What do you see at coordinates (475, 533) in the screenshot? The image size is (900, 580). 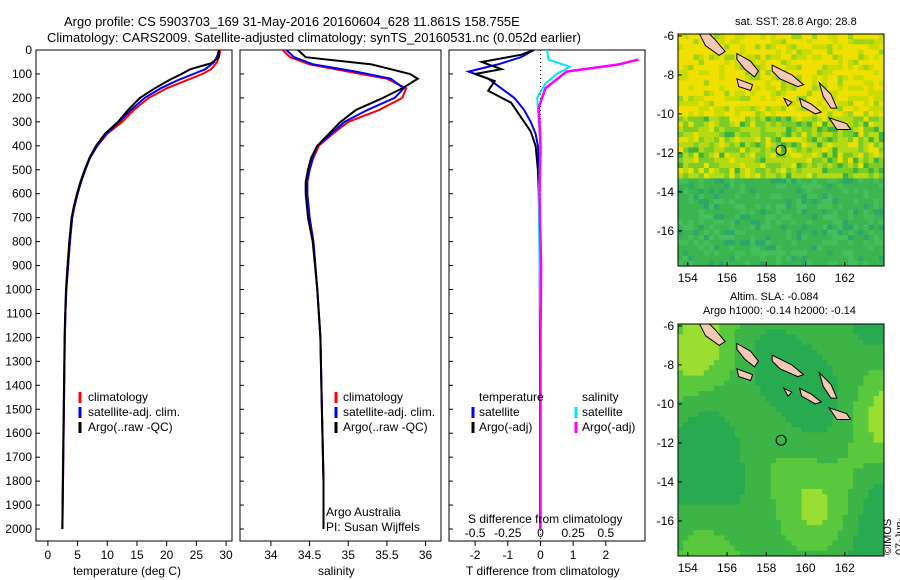 I see `diff-top-tick-label: -0.5` at bounding box center [475, 533].